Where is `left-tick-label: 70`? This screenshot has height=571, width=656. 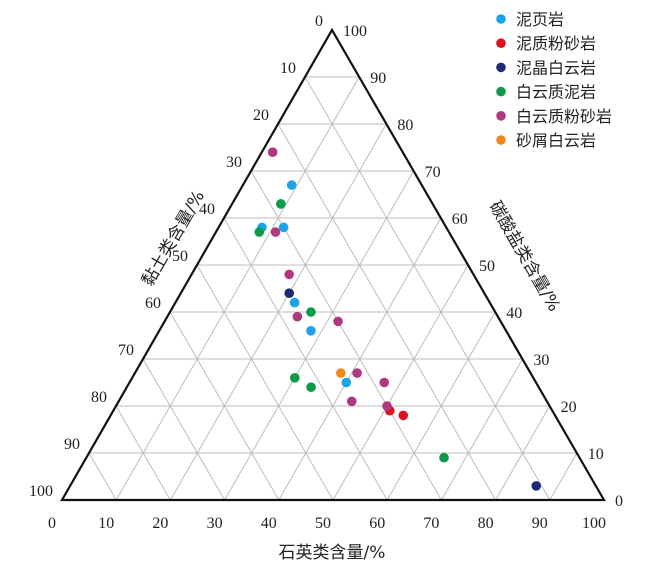
left-tick-label: 70 is located at coordinates (126, 350).